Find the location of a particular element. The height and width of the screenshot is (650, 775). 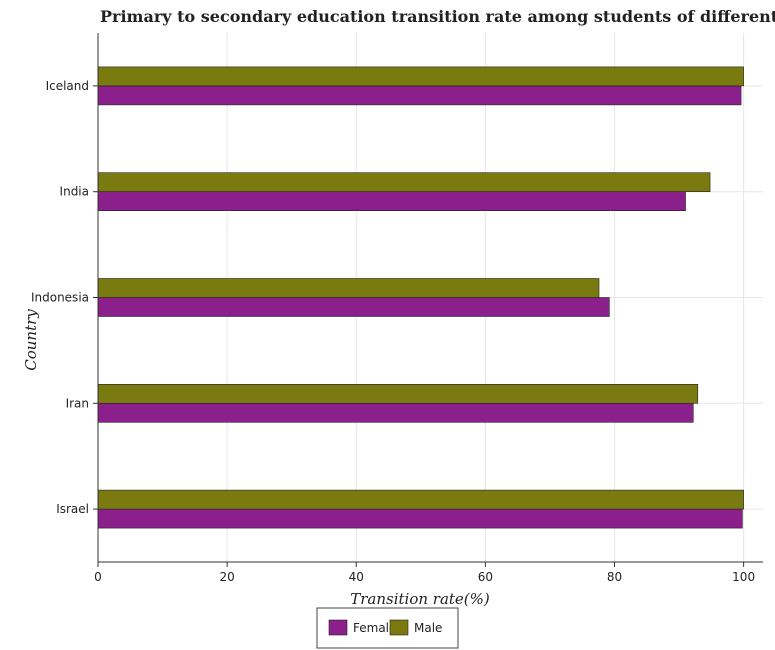

bar-female-israel is located at coordinates (420, 518).